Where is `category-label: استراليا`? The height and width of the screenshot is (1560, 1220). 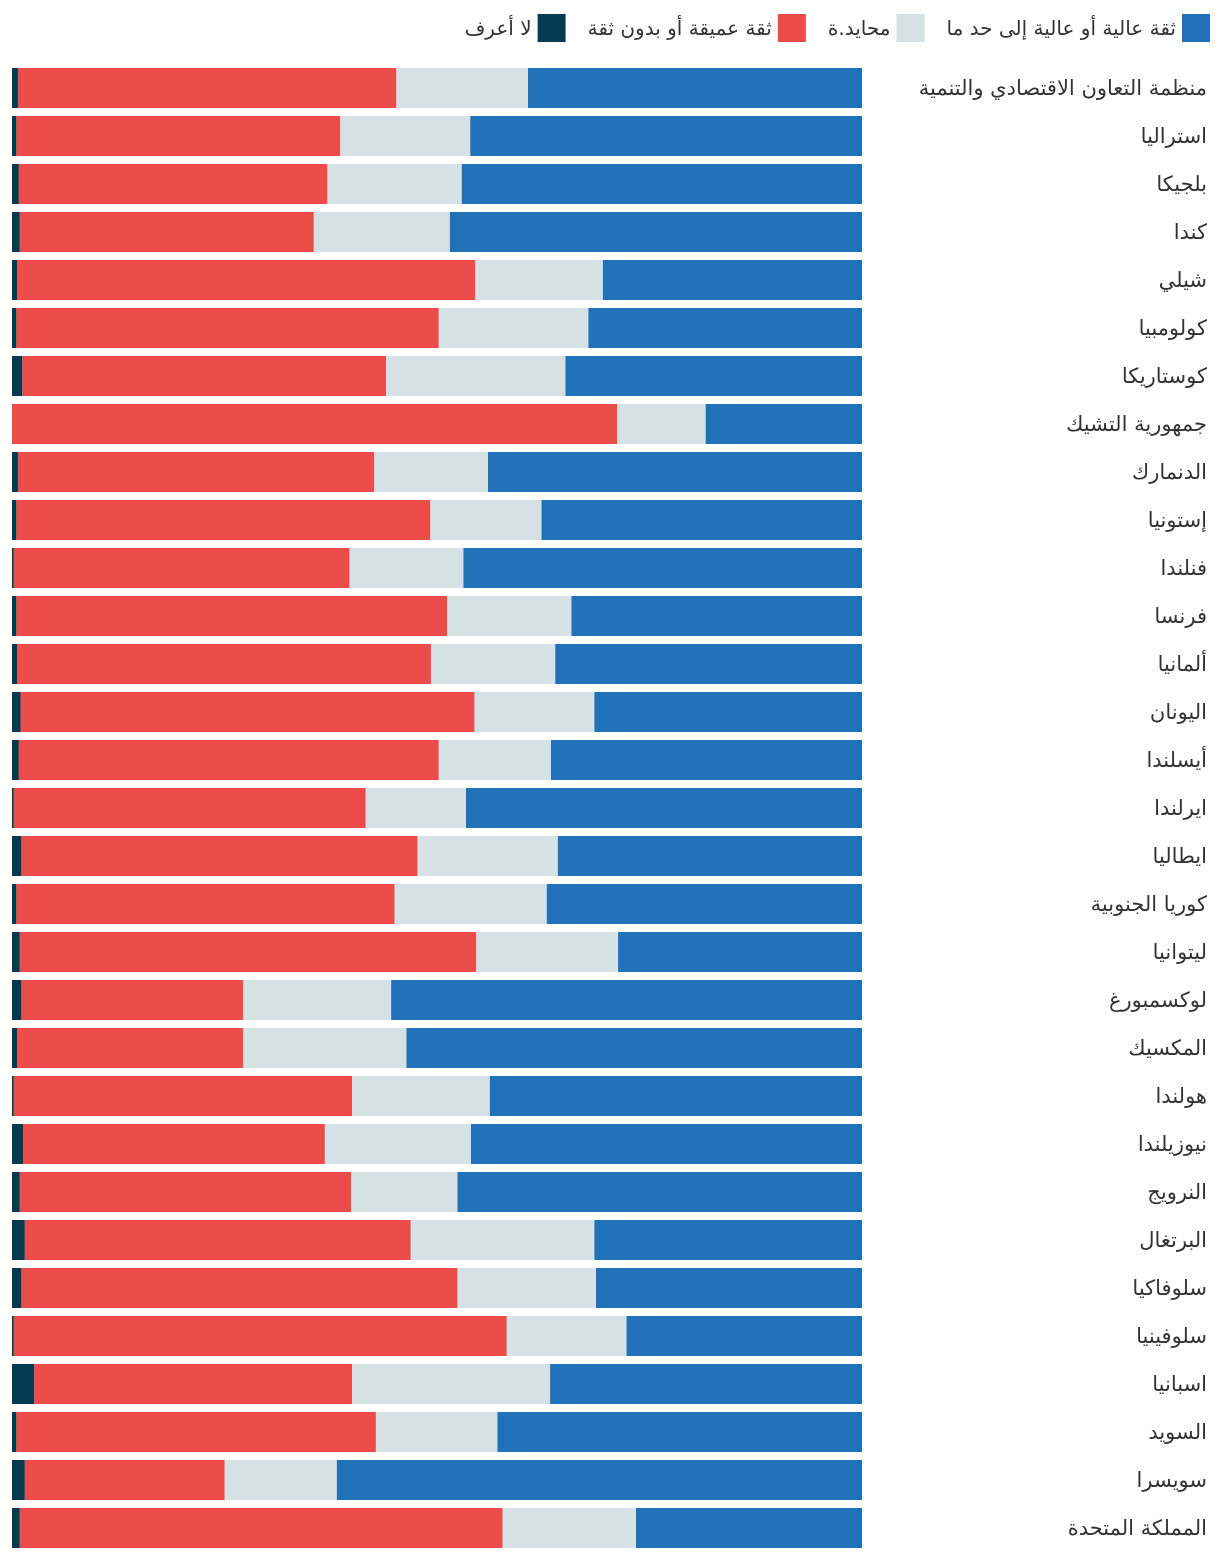 category-label: استراليا is located at coordinates (1174, 136).